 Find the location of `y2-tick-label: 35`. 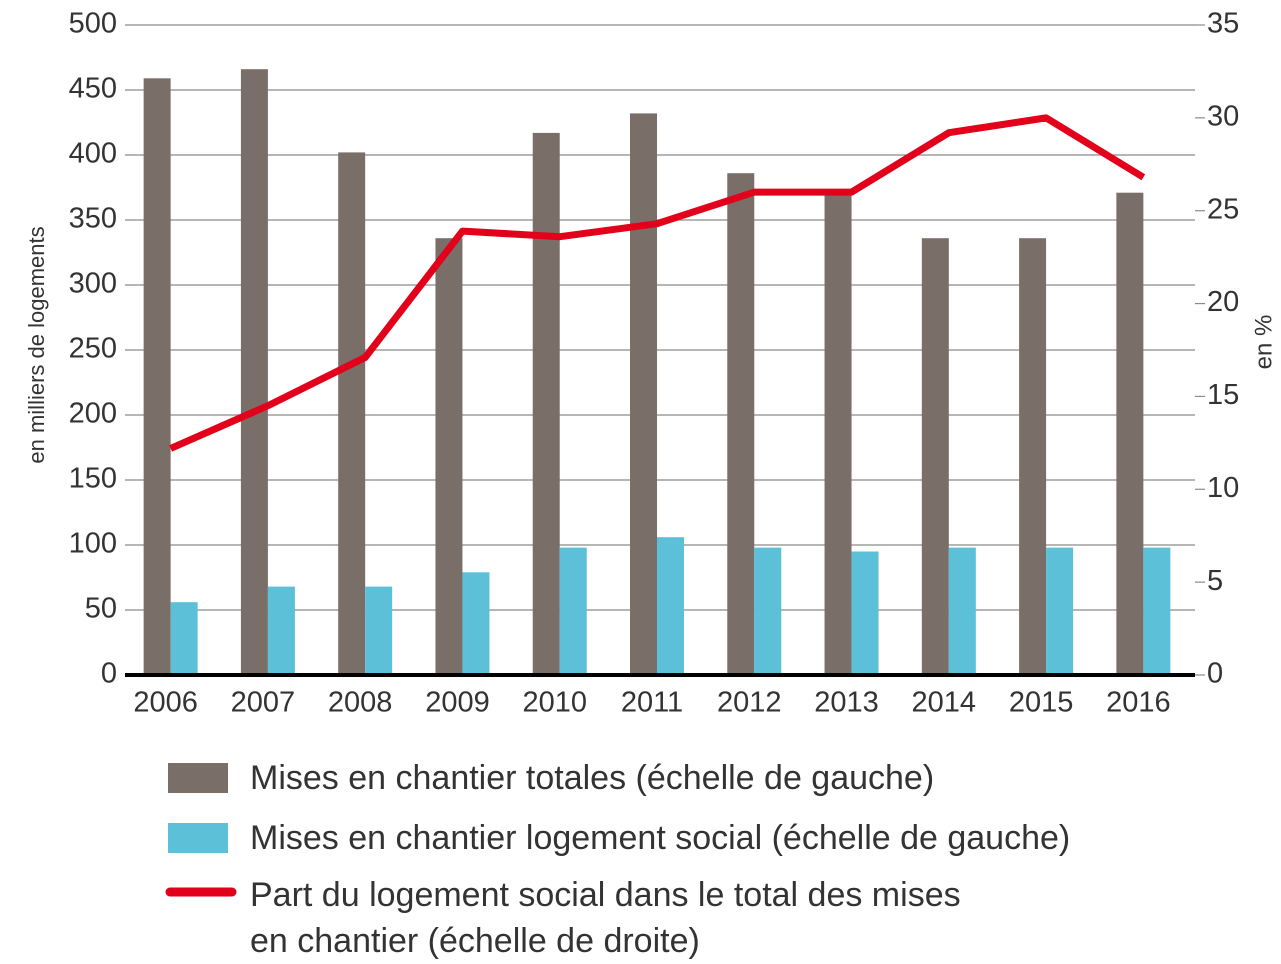

y2-tick-label: 35 is located at coordinates (1223, 24).